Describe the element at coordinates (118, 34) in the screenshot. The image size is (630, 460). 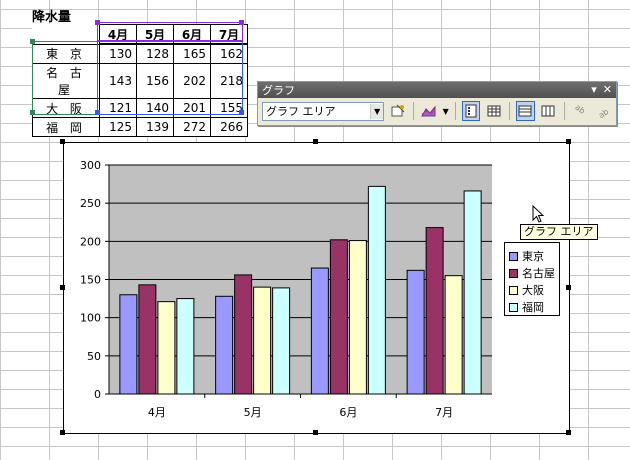
I see `header-cell: 4月` at that location.